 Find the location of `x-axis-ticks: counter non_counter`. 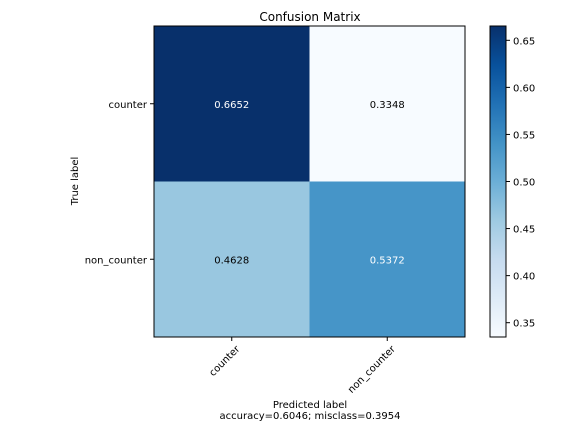

x-axis-ticks: counter non_counter is located at coordinates (303, 366).